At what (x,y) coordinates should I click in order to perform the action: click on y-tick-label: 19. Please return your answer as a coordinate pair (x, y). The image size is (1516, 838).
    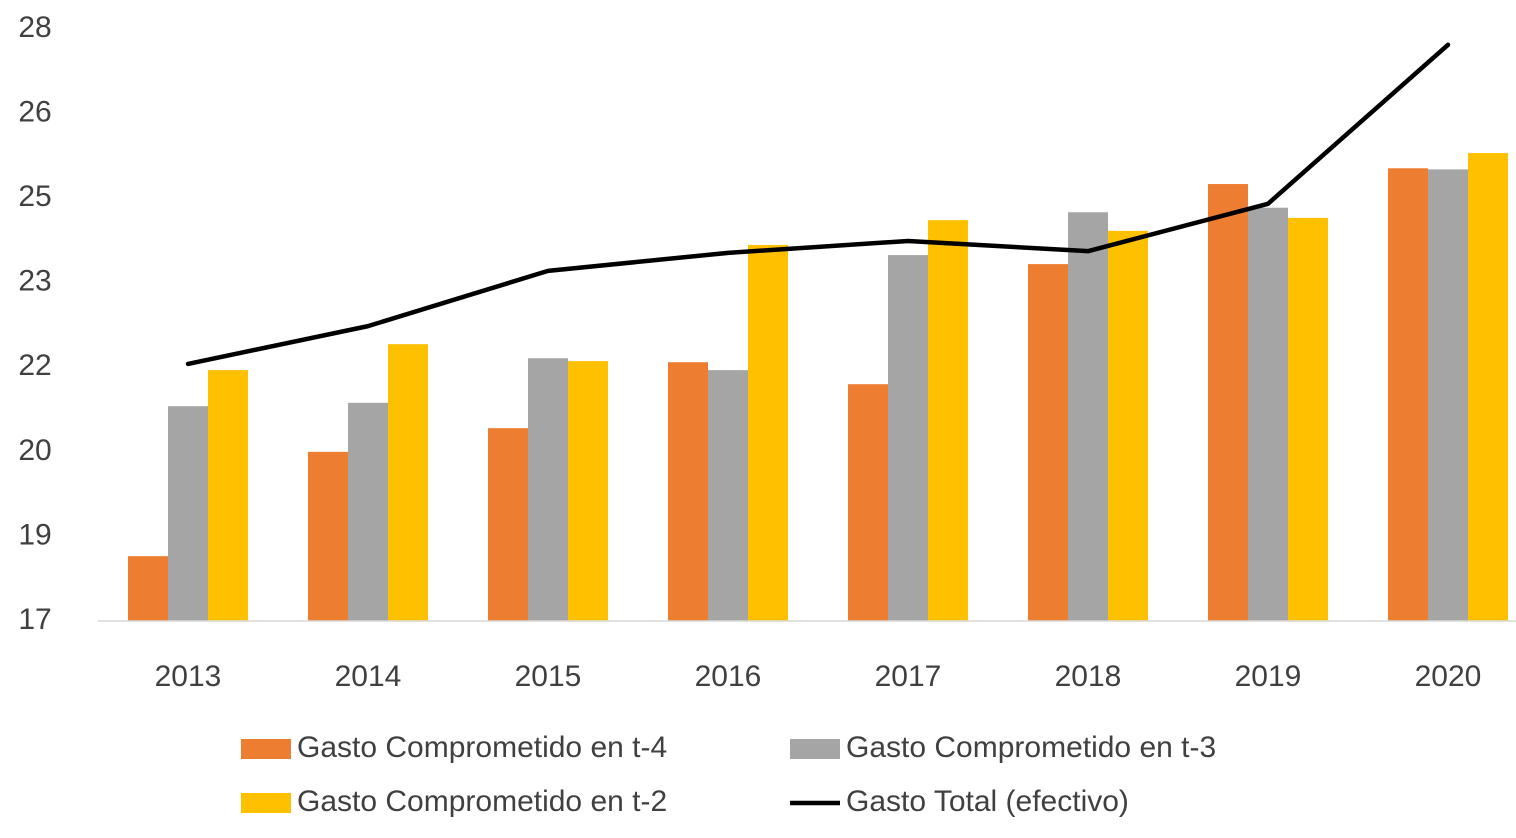
    Looking at the image, I should click on (34, 534).